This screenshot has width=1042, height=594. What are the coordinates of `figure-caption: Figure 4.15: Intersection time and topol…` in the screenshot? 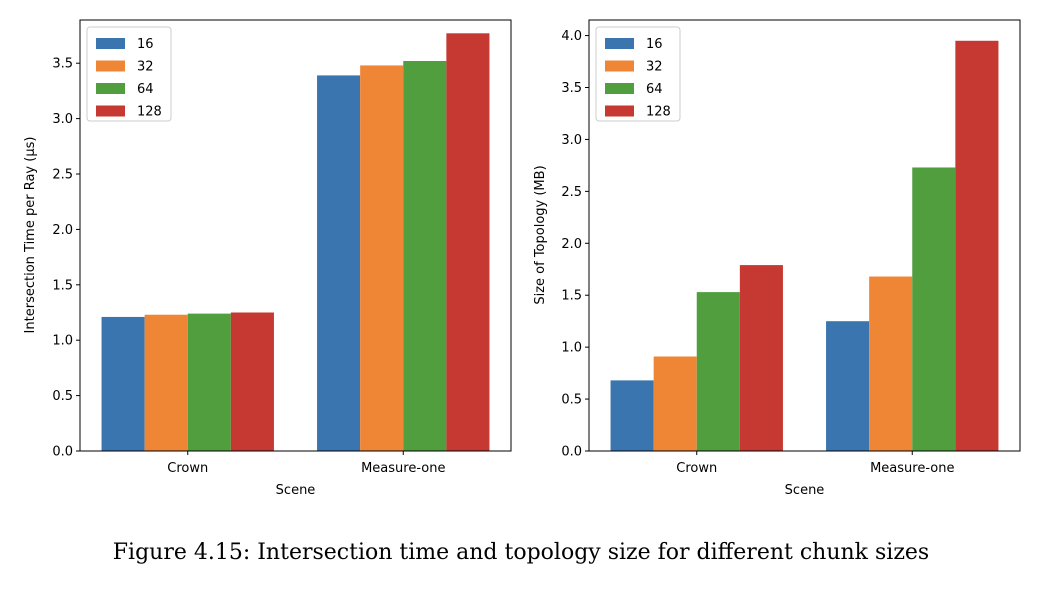 It's located at (521, 552).